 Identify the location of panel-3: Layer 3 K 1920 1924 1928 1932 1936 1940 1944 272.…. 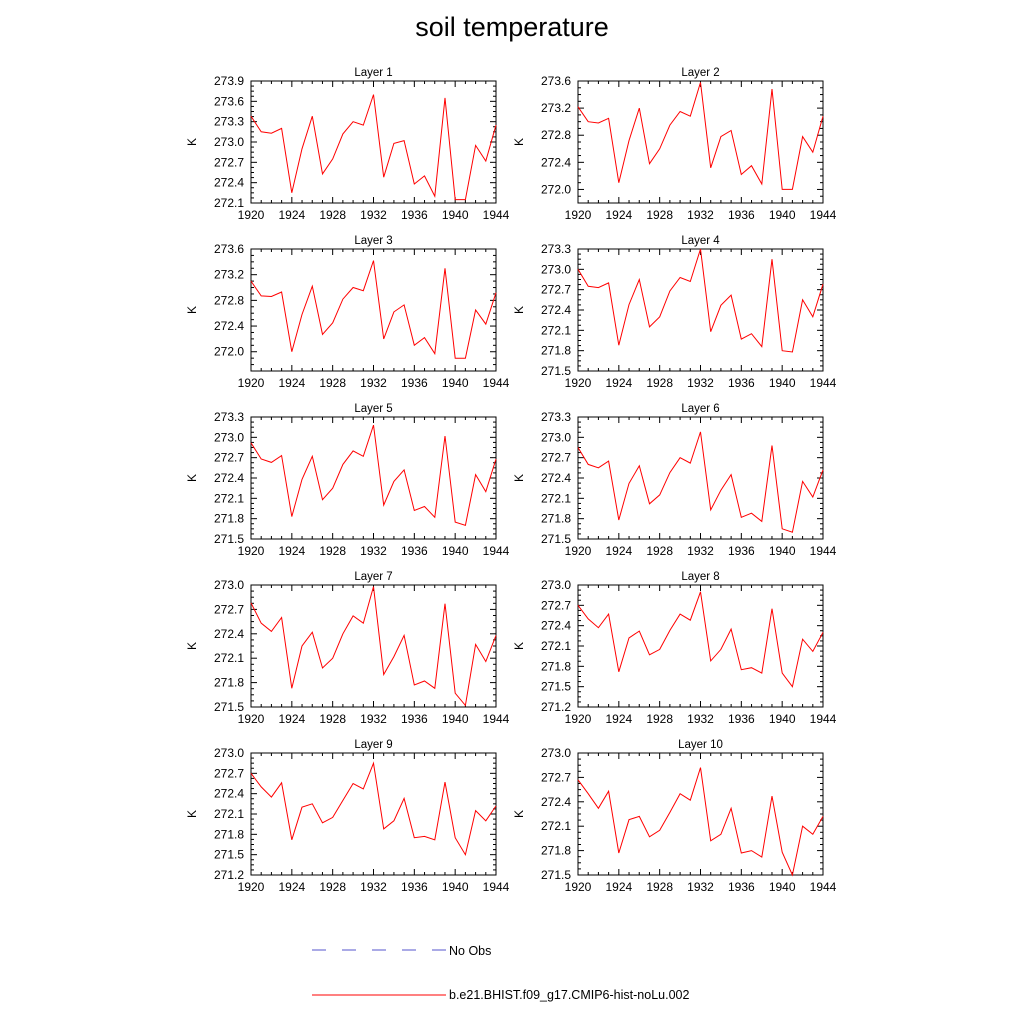
(347, 312).